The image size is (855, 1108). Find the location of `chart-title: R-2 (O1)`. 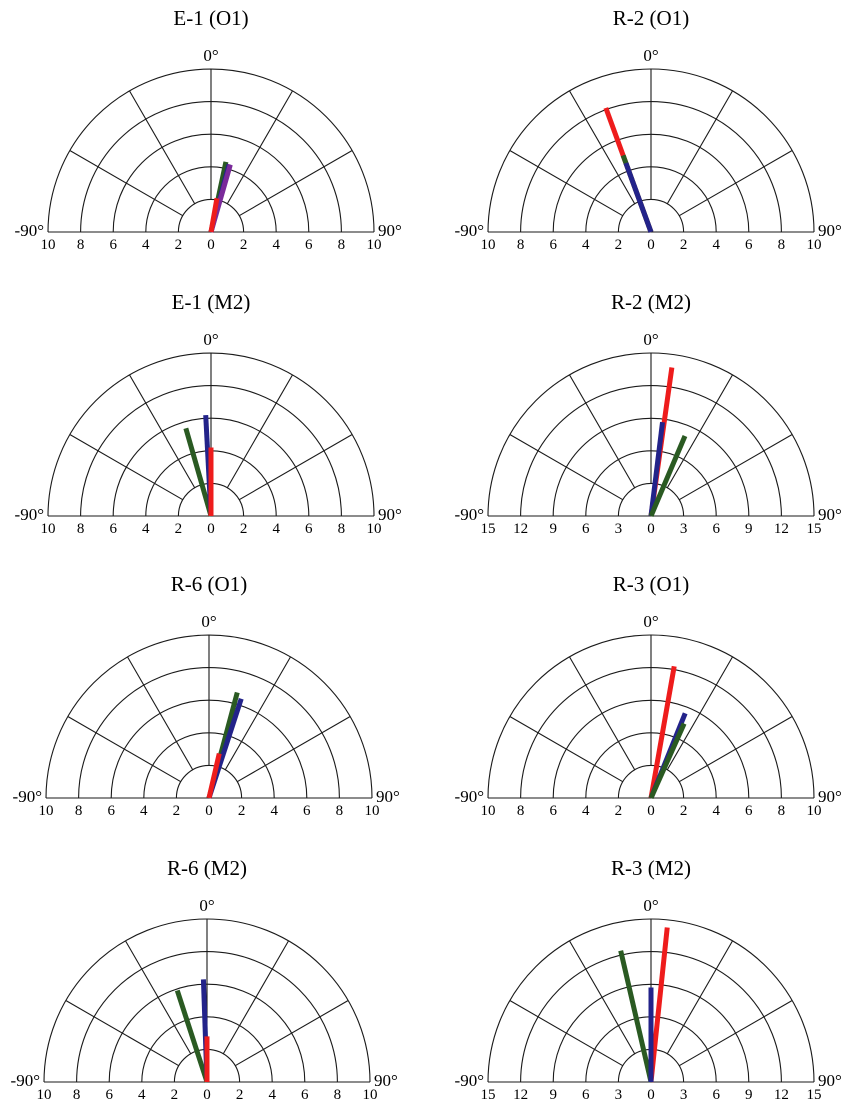

chart-title: R-2 (O1) is located at coordinates (651, 18).